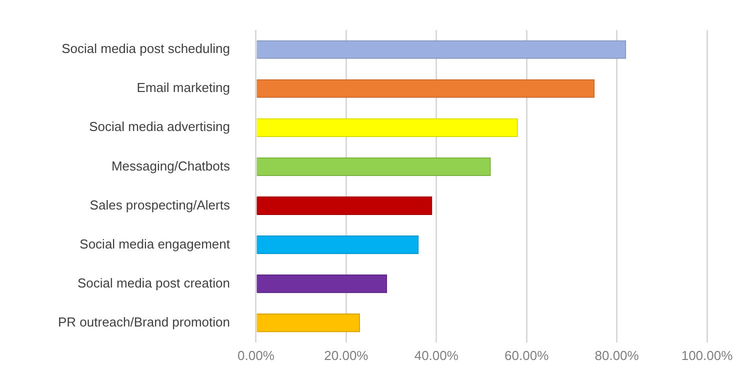 The image size is (752, 384). I want to click on y-tick-label: Email marketing, so click(183, 88).